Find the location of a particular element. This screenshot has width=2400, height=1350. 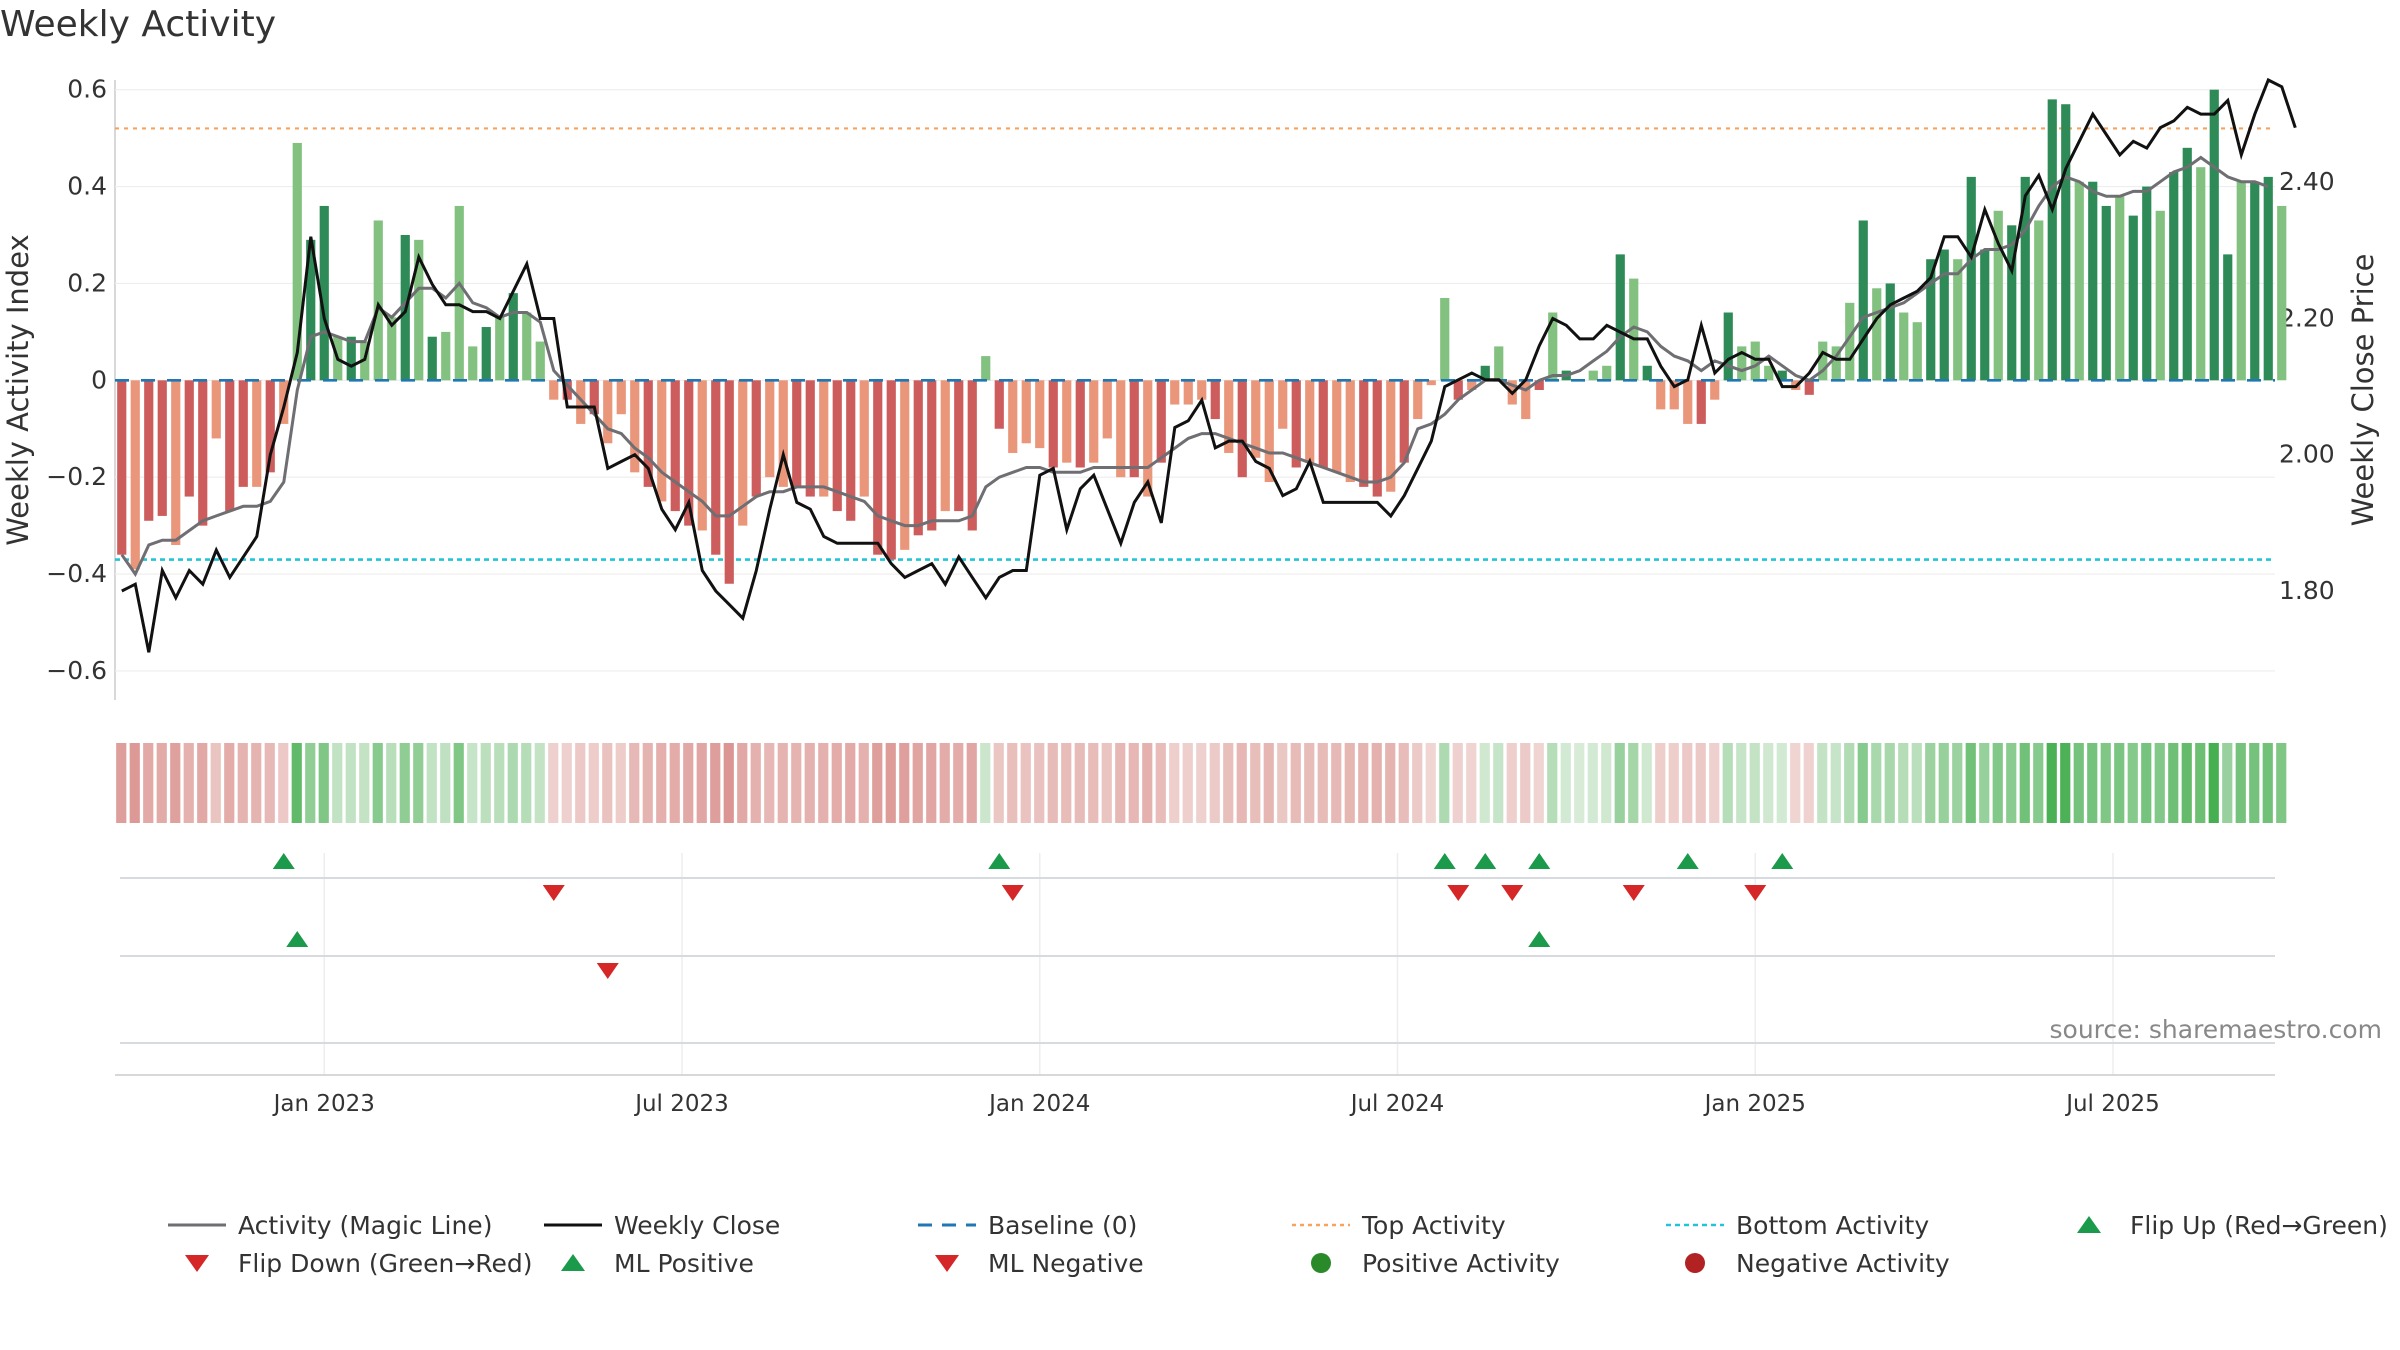

flip-up-marker is located at coordinates (999, 861).